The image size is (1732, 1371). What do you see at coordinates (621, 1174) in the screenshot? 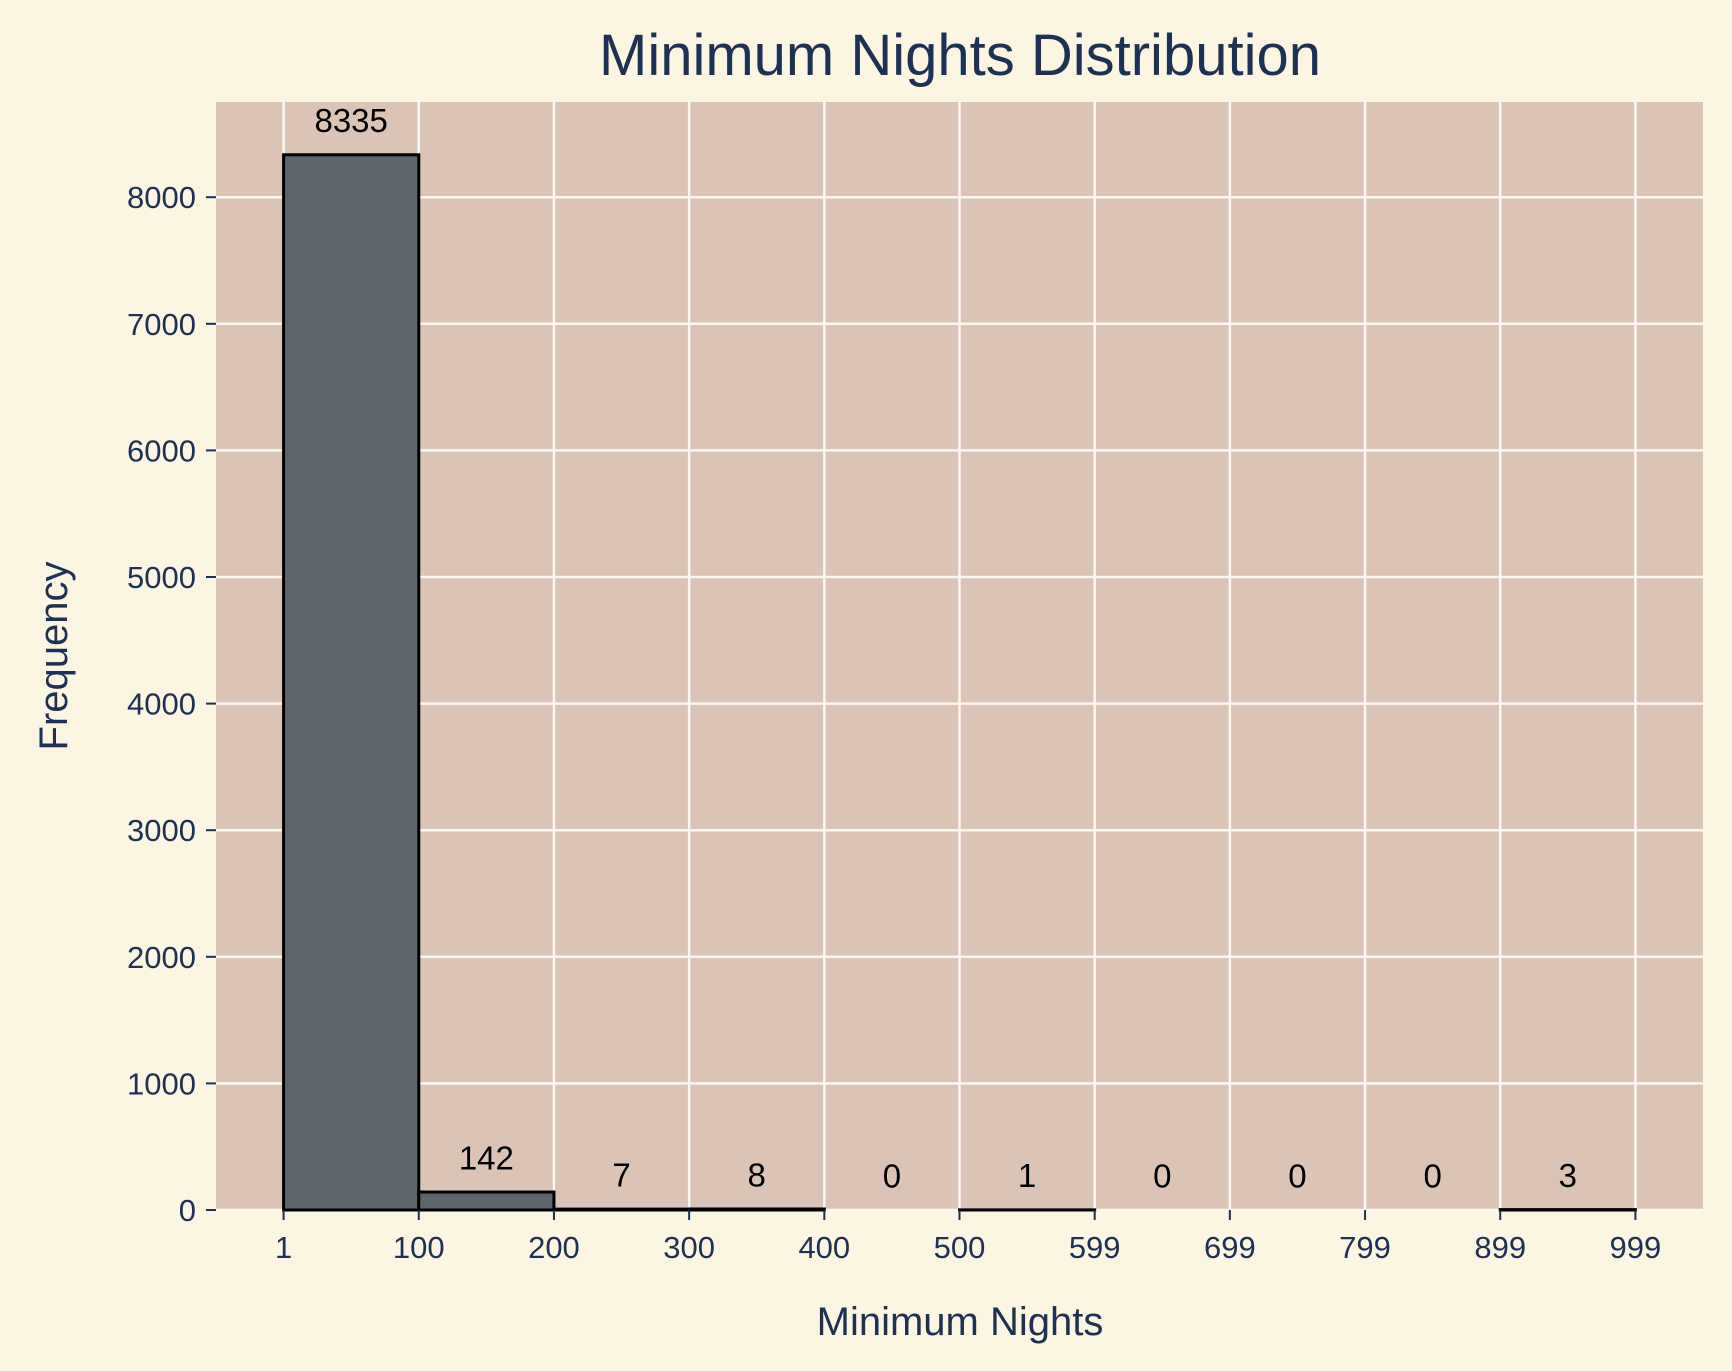
I see `bar-value-label: 7` at bounding box center [621, 1174].